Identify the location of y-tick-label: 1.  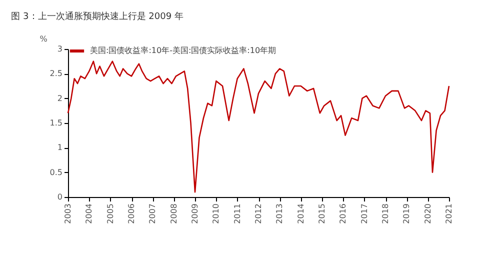
(59, 147).